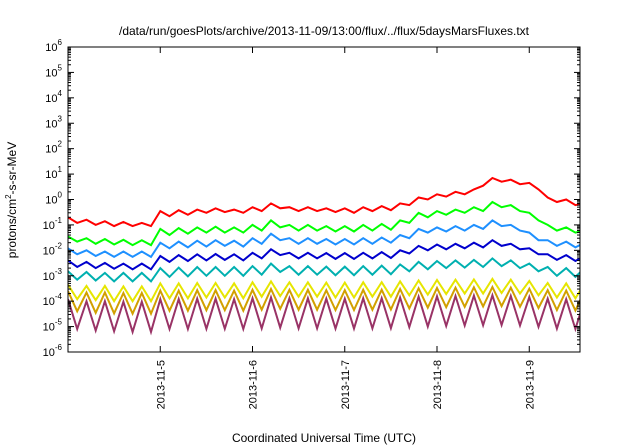  I want to click on y-tick-label-exp: -3, so click(59, 271).